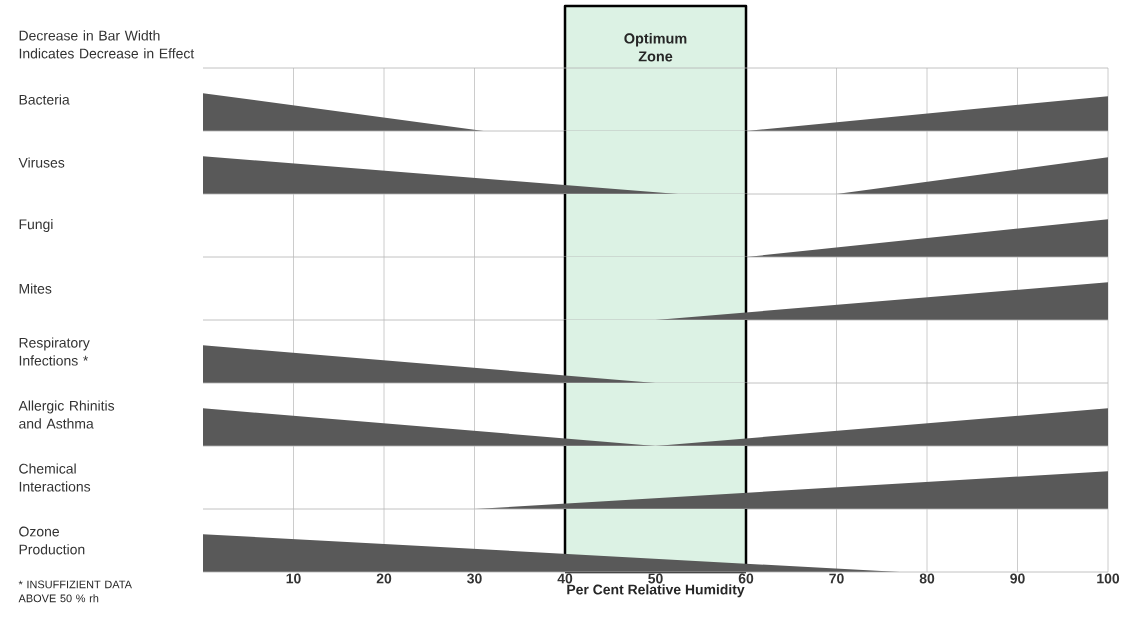 The image size is (1127, 624). I want to click on y-axis-title: Mites, so click(35, 288).